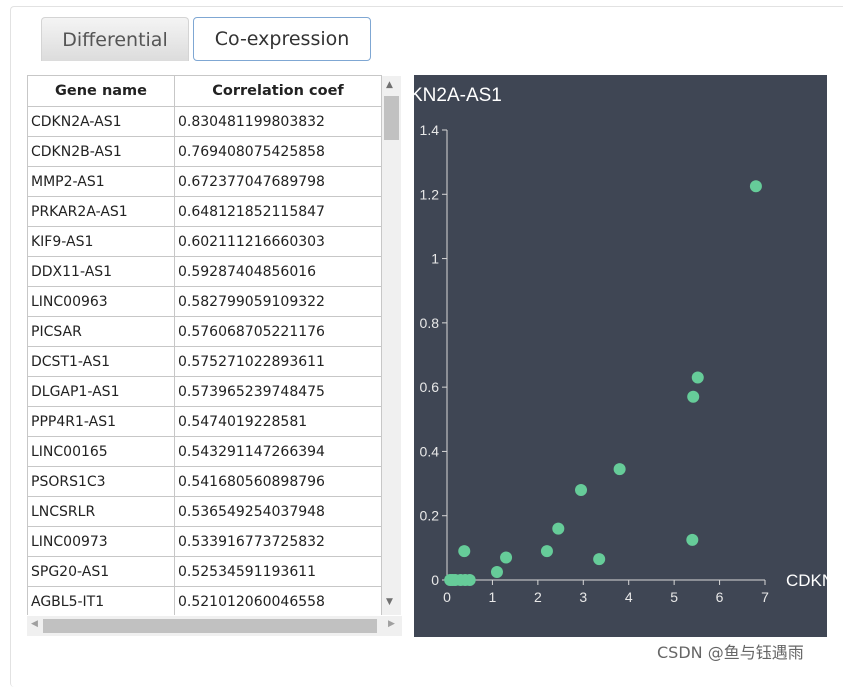 The width and height of the screenshot is (843, 687). Describe the element at coordinates (101, 181) in the screenshot. I see `cell-gene-name: MMP2-AS1` at that location.